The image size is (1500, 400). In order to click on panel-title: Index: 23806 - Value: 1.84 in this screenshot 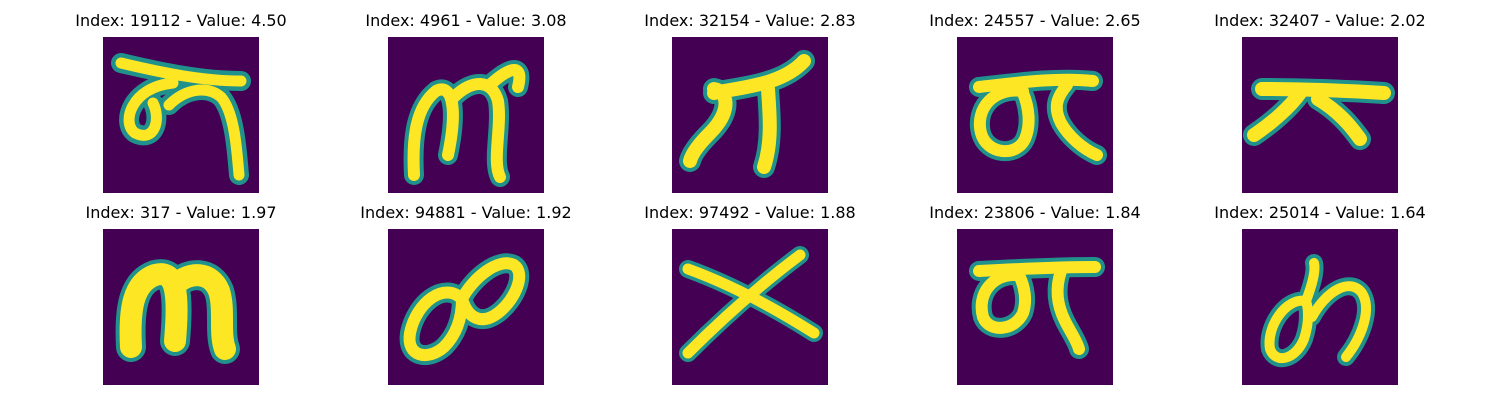, I will do `click(1035, 212)`.